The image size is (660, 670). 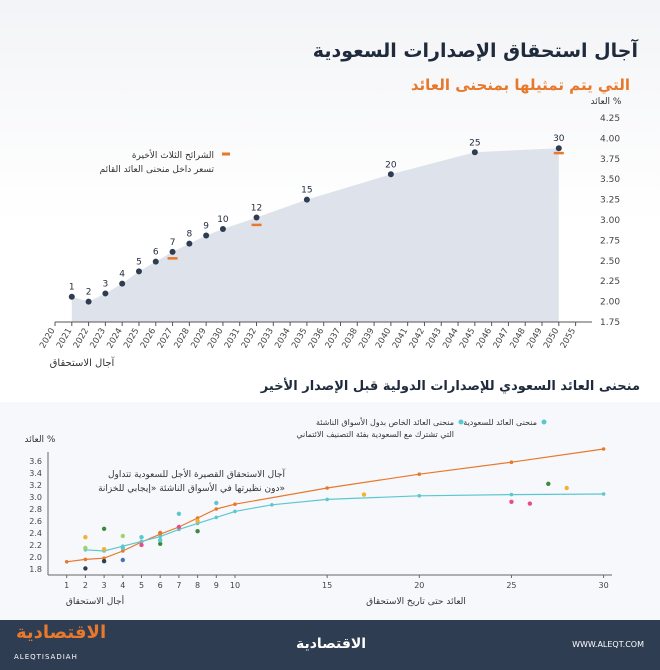 What do you see at coordinates (306, 191) in the screenshot?
I see `data-label: 15` at bounding box center [306, 191].